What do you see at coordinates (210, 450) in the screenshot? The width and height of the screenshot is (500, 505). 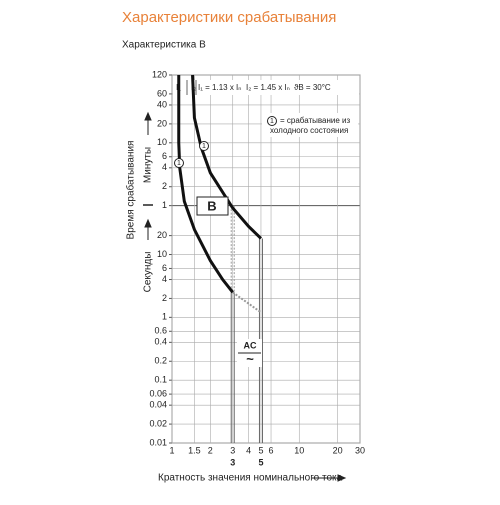 I see `x-tick-label: 2` at bounding box center [210, 450].